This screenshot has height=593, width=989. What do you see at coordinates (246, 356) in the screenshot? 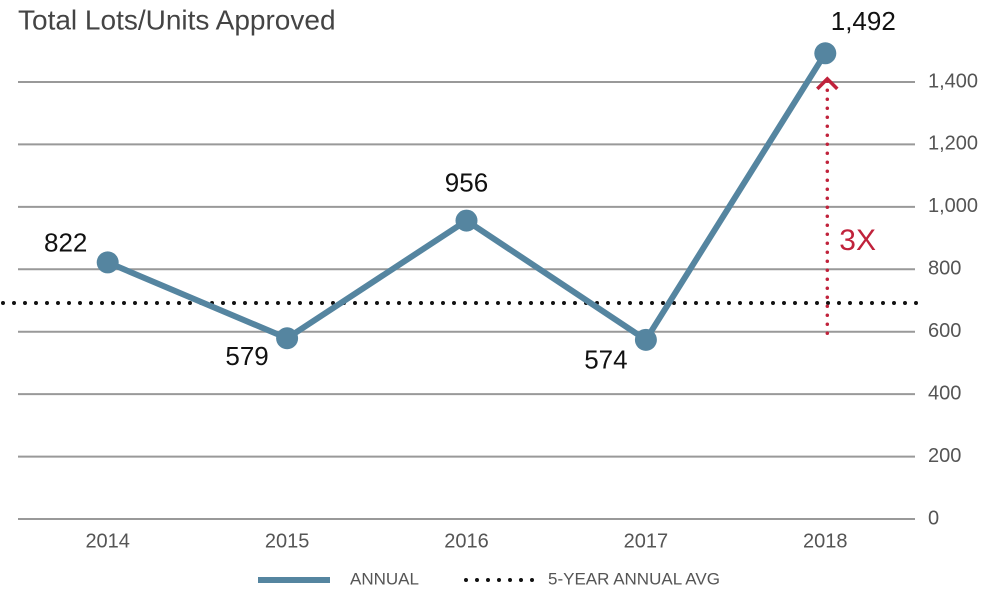
I see `data-label: 579` at bounding box center [246, 356].